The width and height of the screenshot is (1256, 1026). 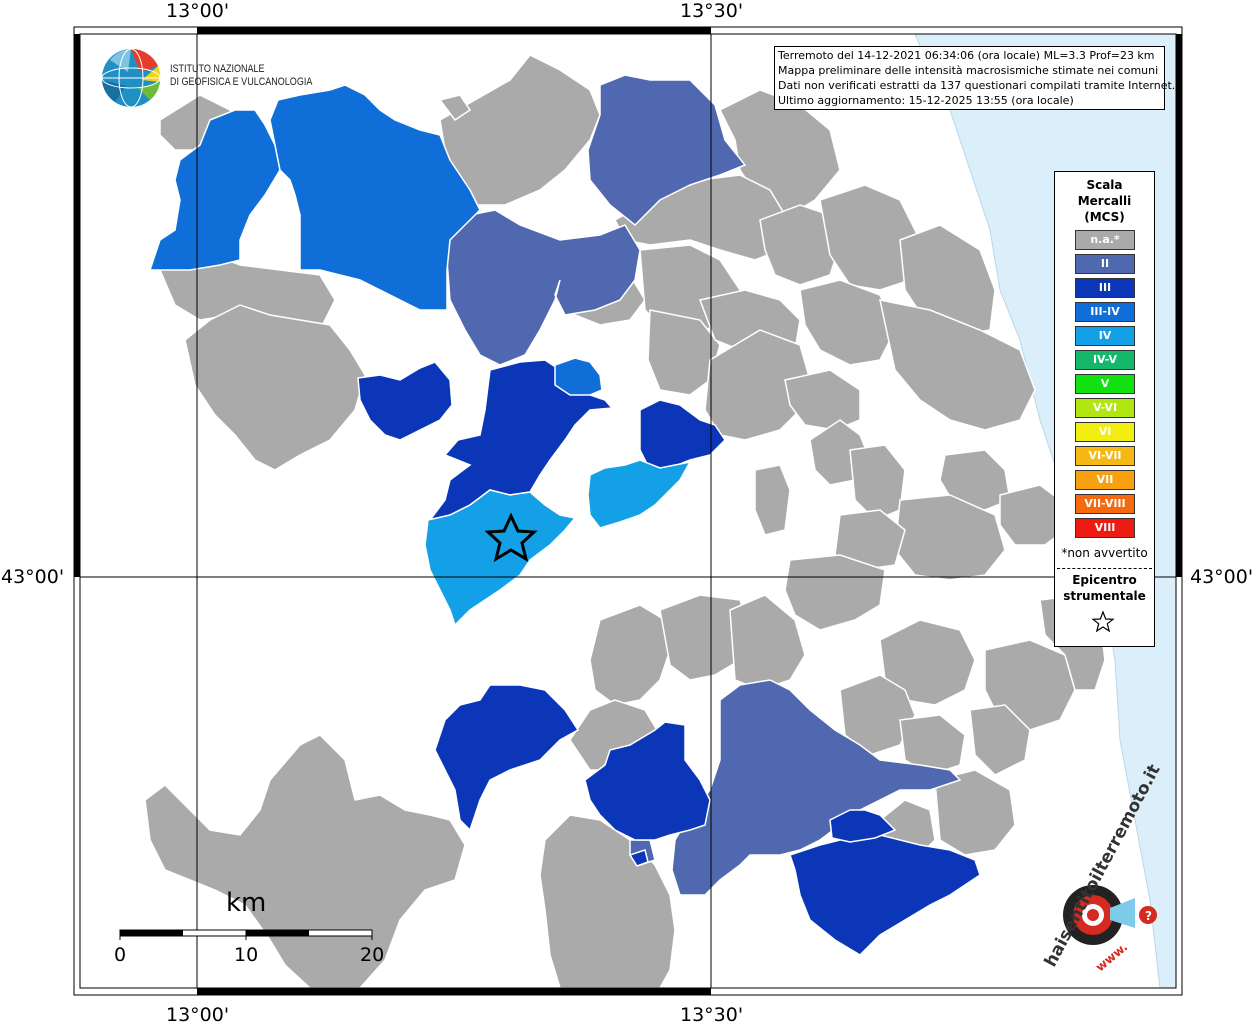 I want to click on legend-item-iii: III, so click(x=1105, y=288).